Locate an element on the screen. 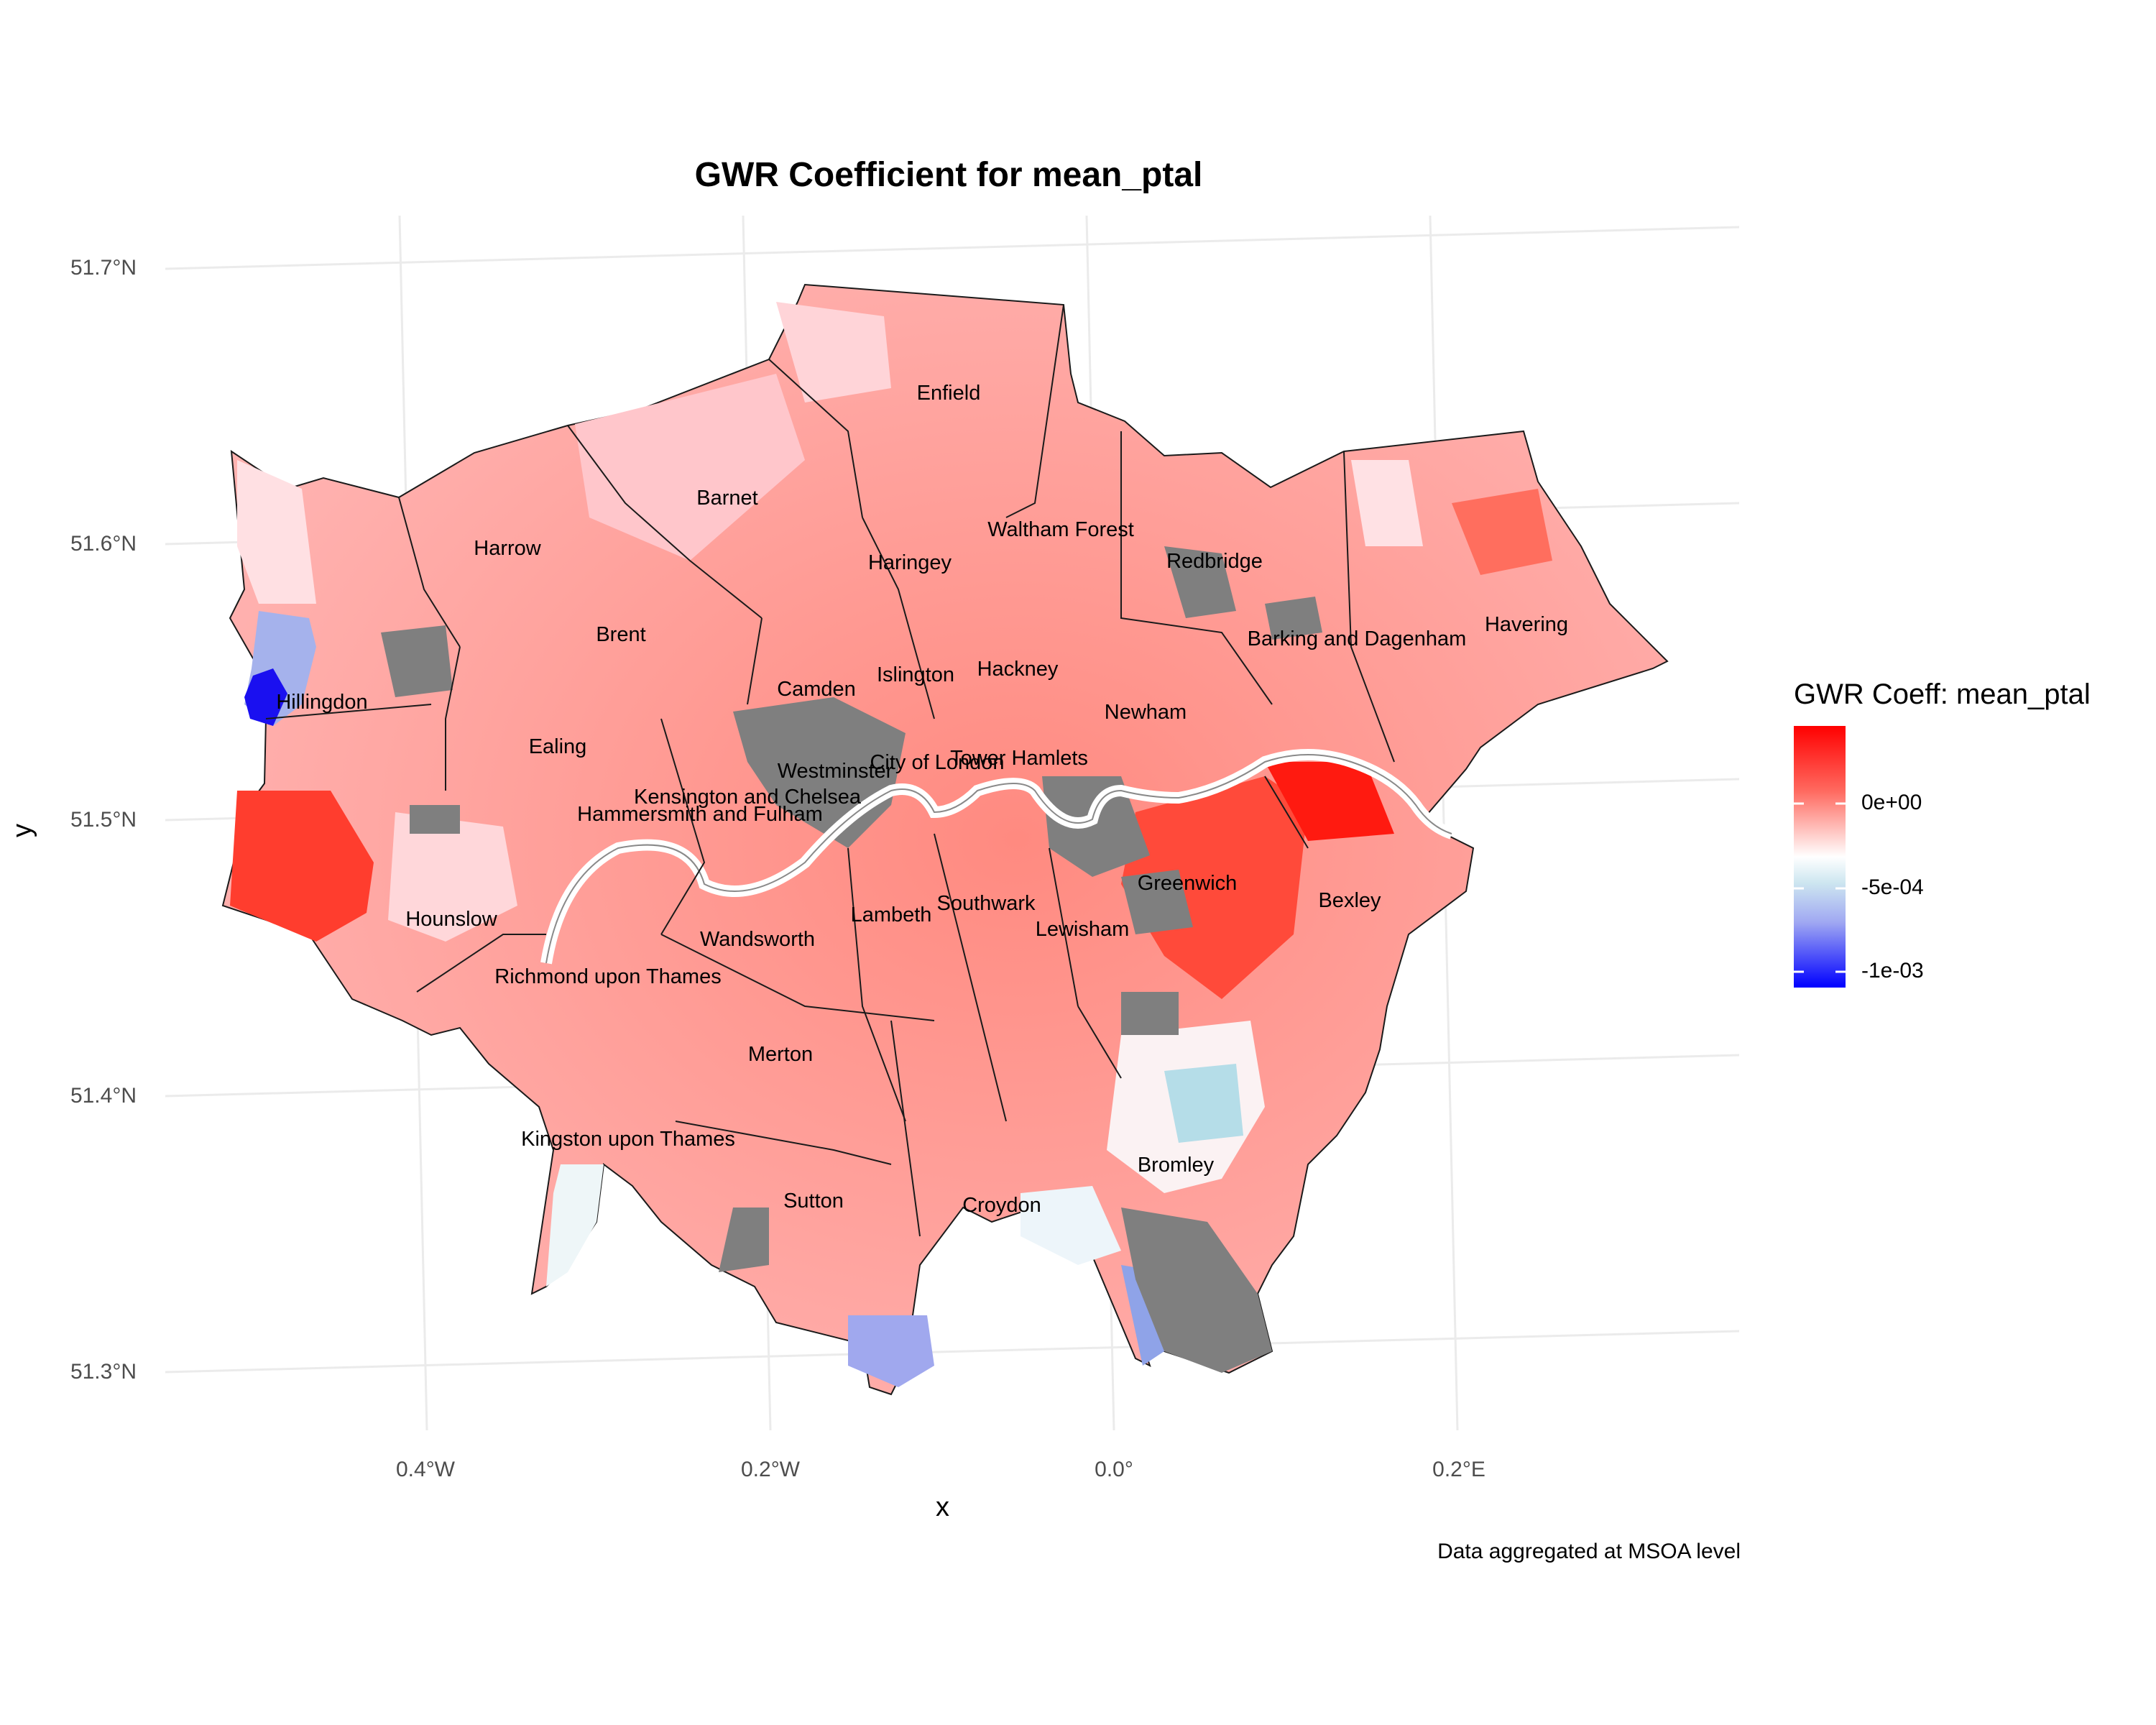 Image resolution: width=2156 pixels, height=1725 pixels. legend-label: -5e-04 is located at coordinates (1892, 887).